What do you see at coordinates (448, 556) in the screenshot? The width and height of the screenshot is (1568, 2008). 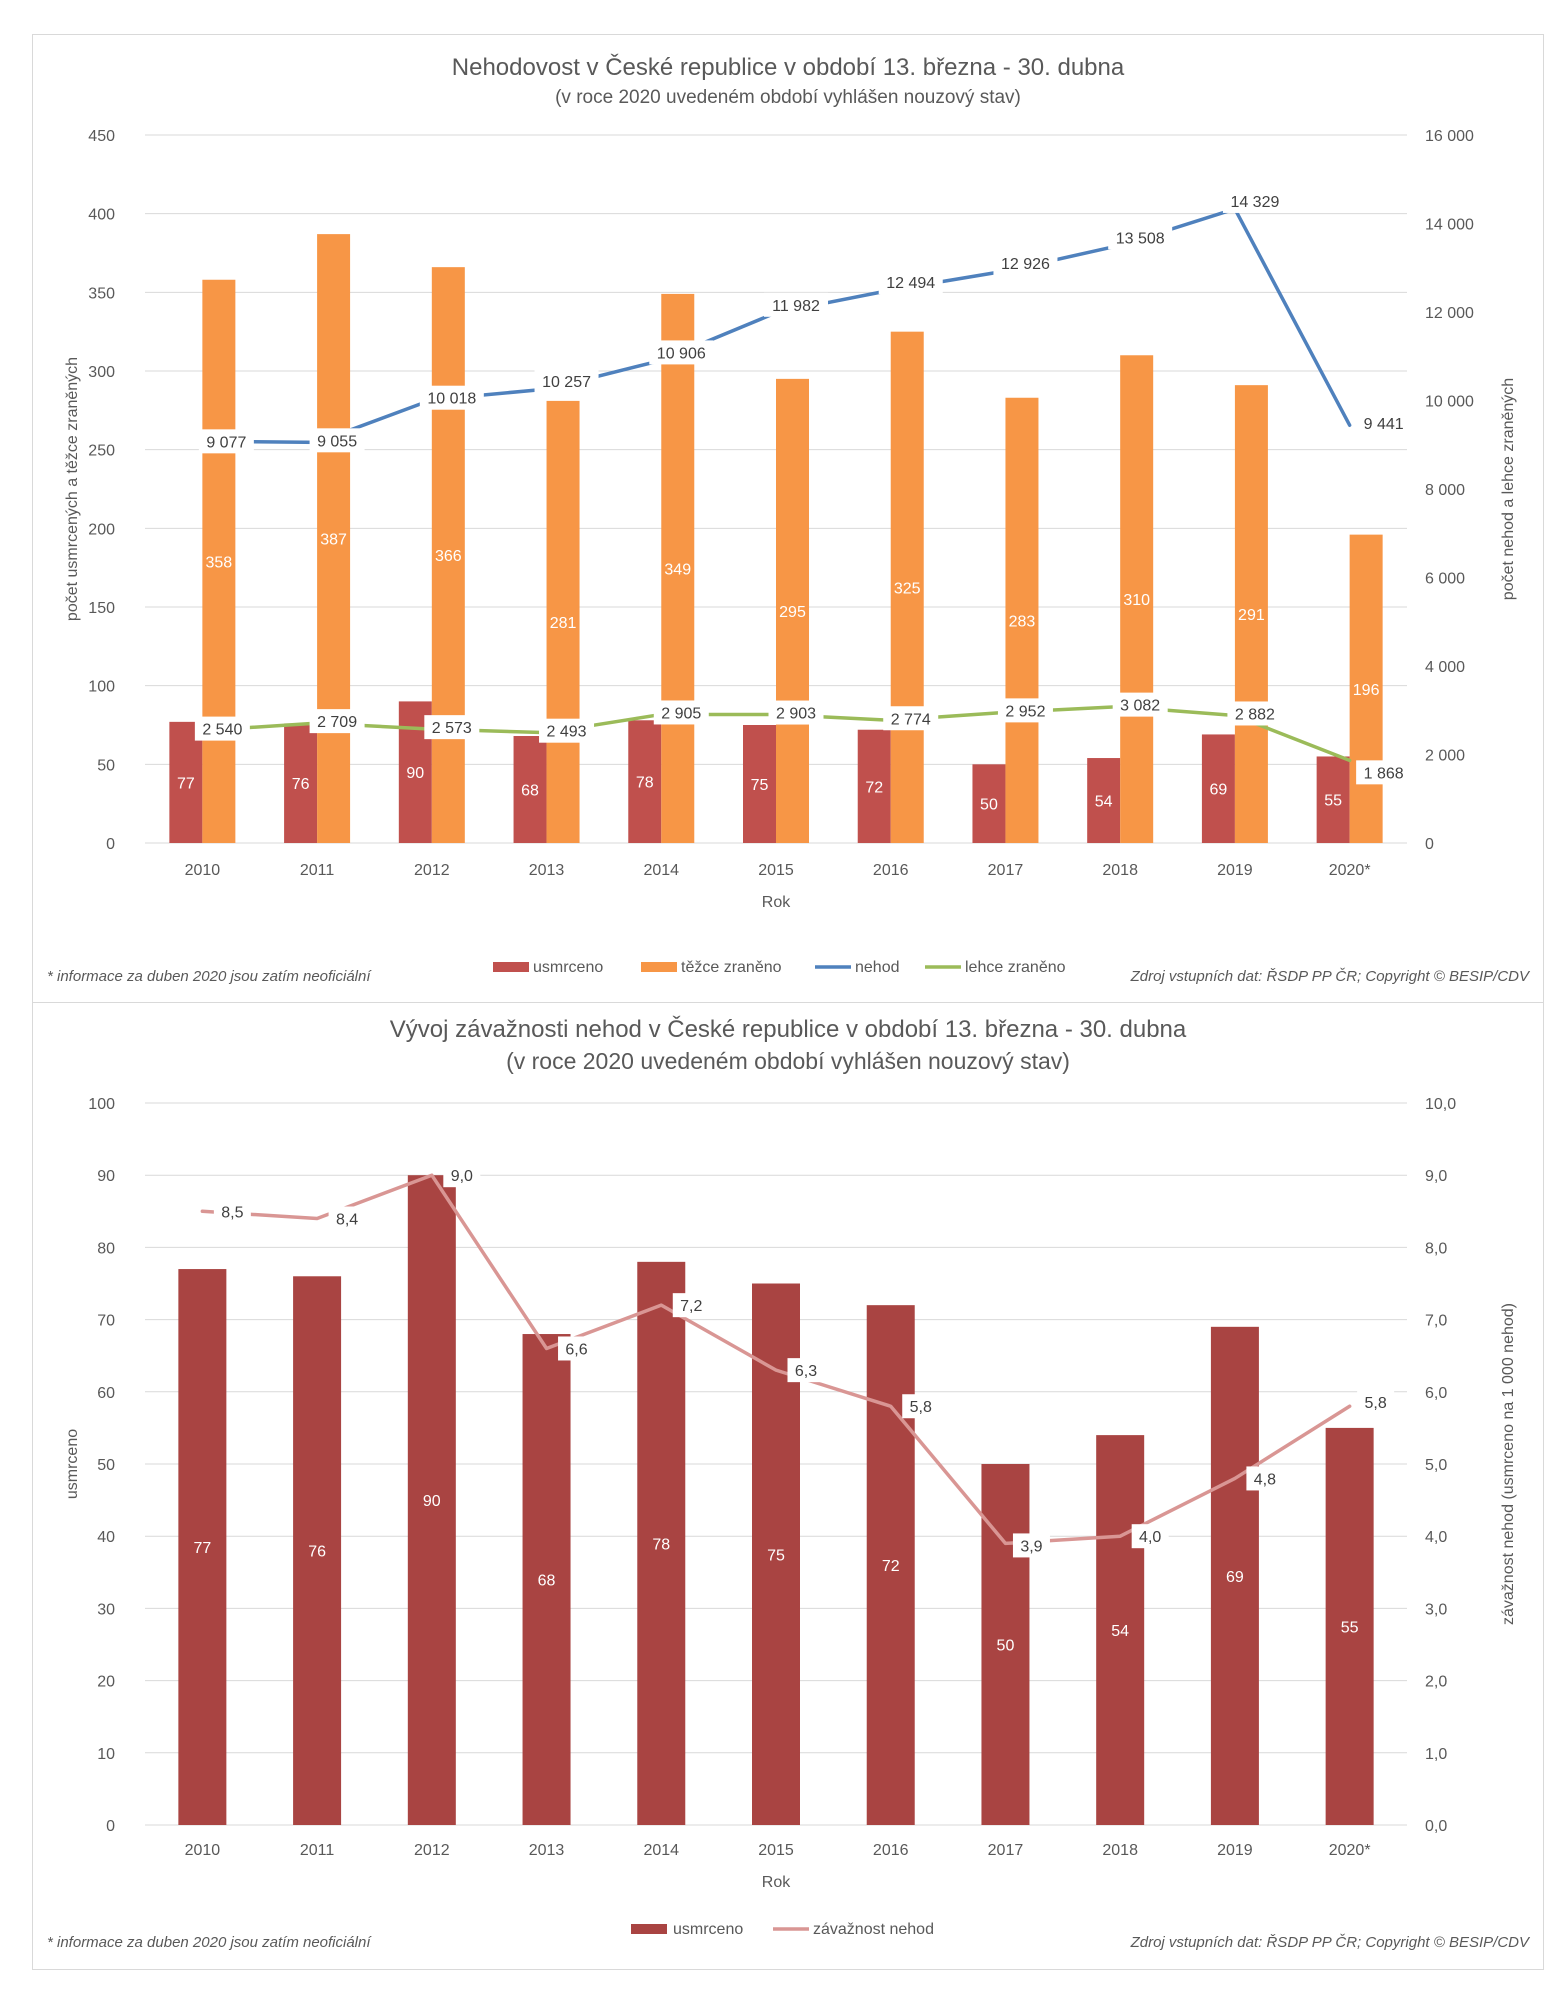 I see `bar-tezce-zraneno-label: 366` at bounding box center [448, 556].